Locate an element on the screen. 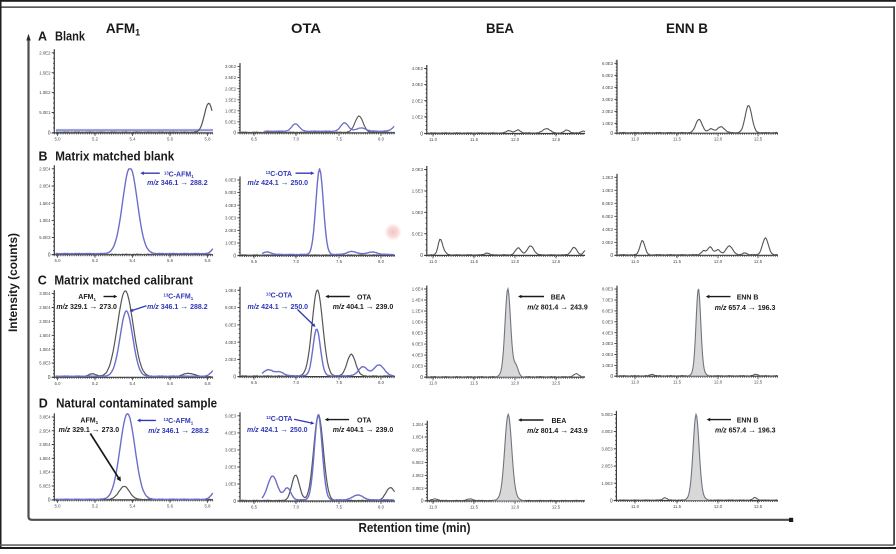 Image resolution: width=896 pixels, height=554 pixels. svg-text: 4.0E2 is located at coordinates (608, 229).